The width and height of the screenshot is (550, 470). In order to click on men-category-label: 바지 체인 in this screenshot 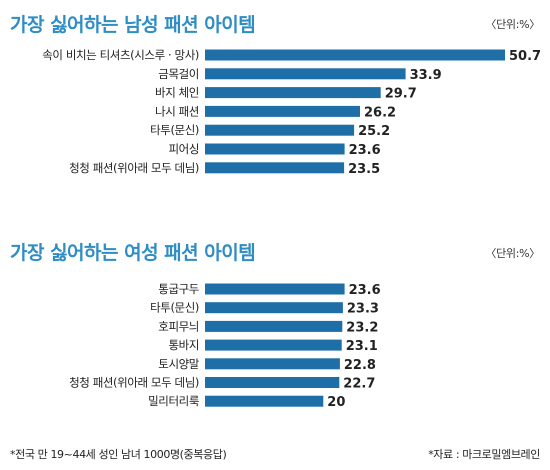, I will do `click(177, 93)`.